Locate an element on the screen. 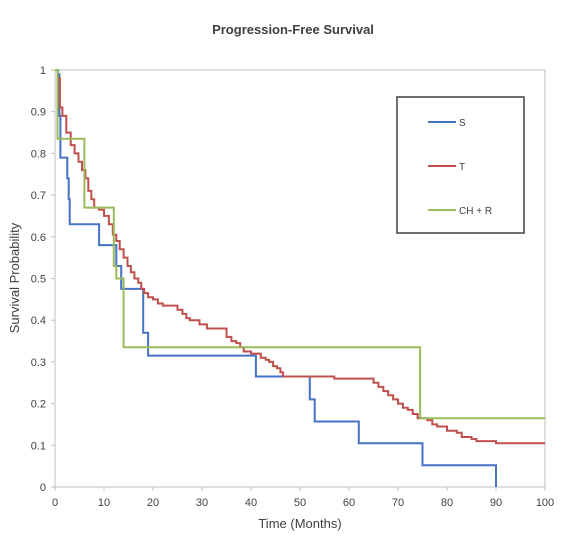 This screenshot has width=571, height=546. x-axis-title: Time (Months) is located at coordinates (299, 523).